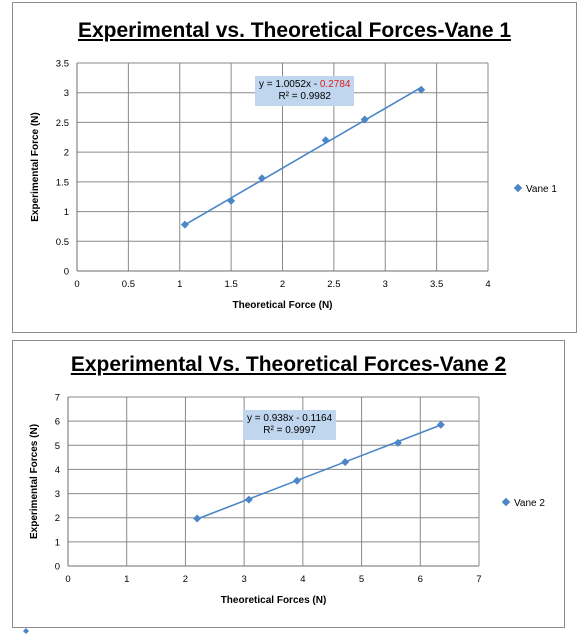 The image size is (581, 634). What do you see at coordinates (304, 96) in the screenshot?
I see `r-squared-text: R² = 0.9982` at bounding box center [304, 96].